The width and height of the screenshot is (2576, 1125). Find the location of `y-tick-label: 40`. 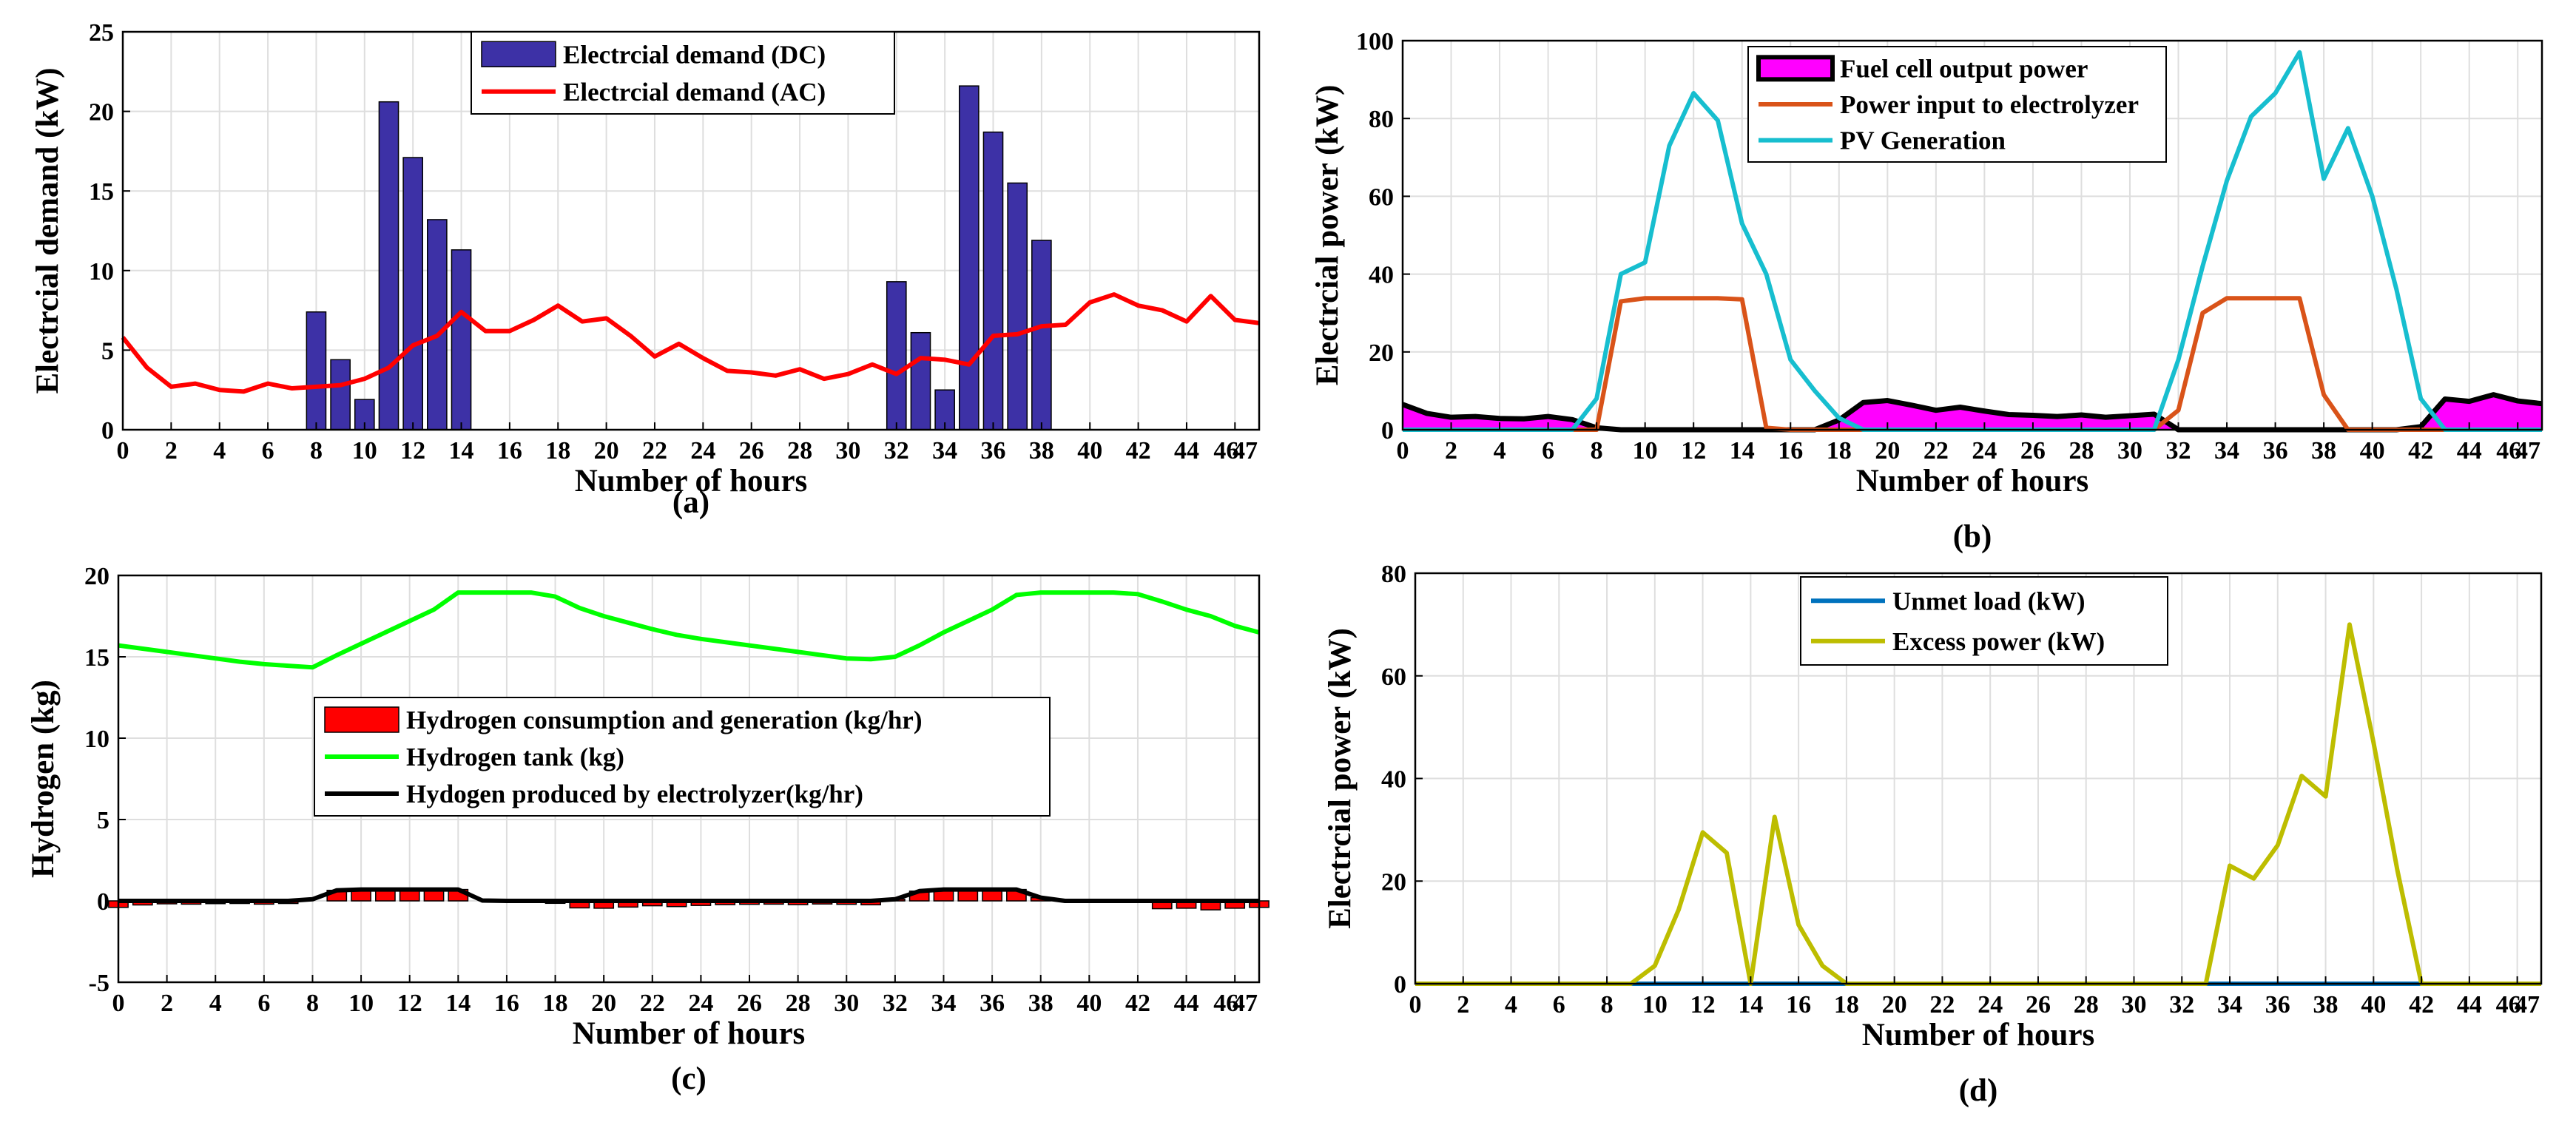

y-tick-label: 40 is located at coordinates (1381, 275).